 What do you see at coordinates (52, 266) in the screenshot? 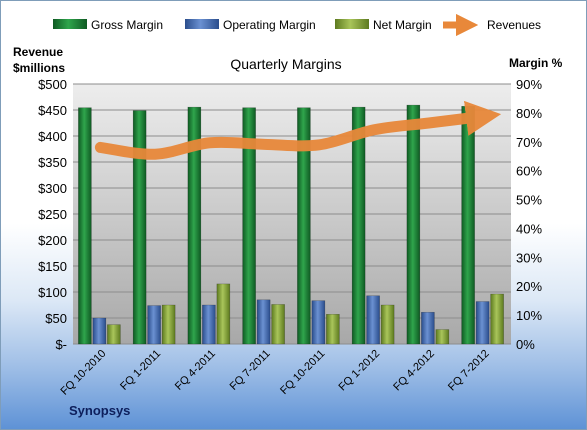
I see `y-left-tick-label: $150` at bounding box center [52, 266].